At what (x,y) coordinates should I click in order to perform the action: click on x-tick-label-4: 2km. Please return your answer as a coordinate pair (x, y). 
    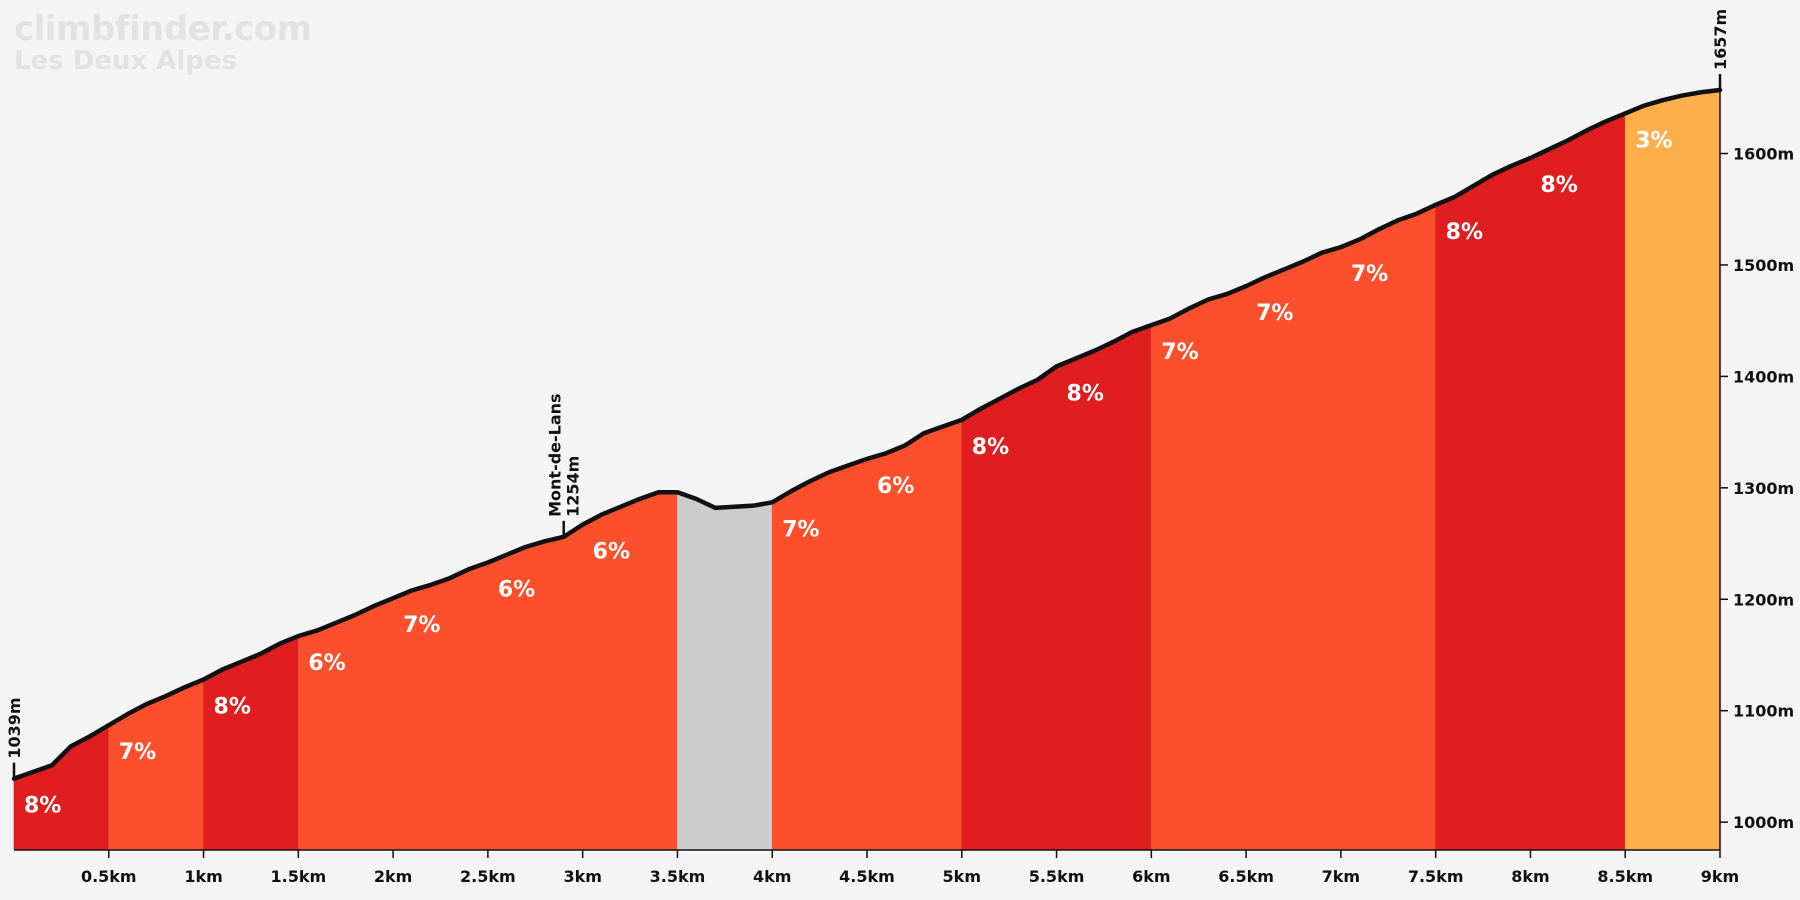
    Looking at the image, I should click on (393, 876).